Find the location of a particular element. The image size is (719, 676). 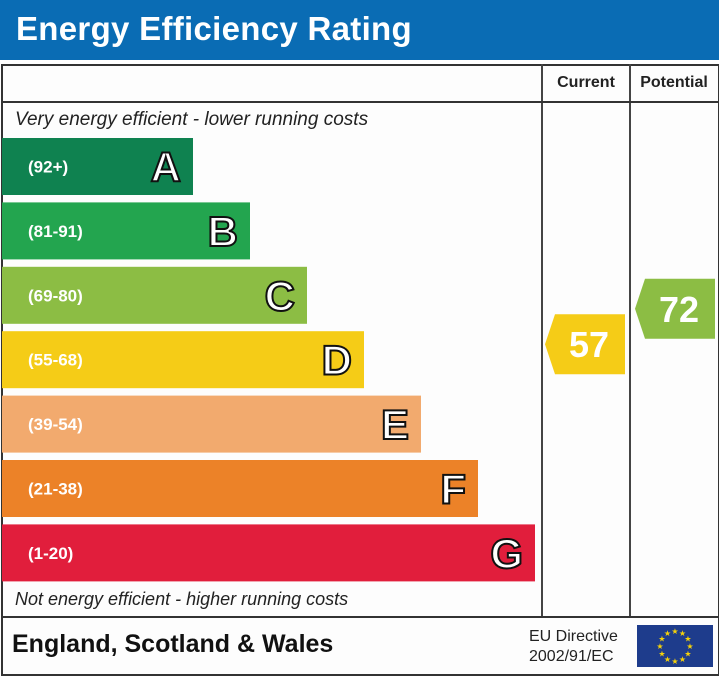

header-bar: Energy Efficiency Rating is located at coordinates (359, 30).